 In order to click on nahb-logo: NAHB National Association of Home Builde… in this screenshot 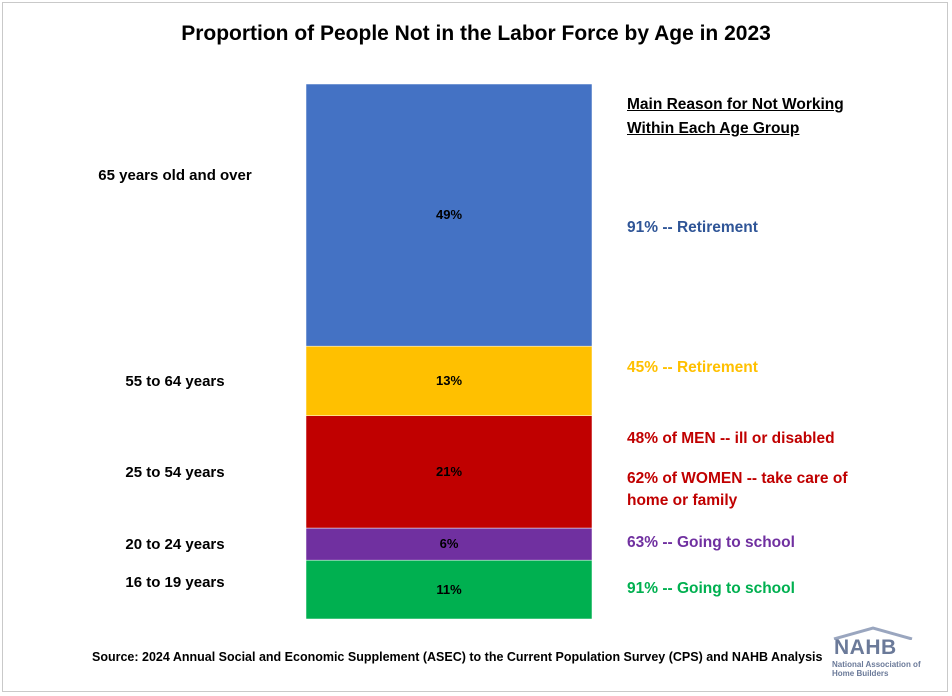, I will do `click(874, 656)`.